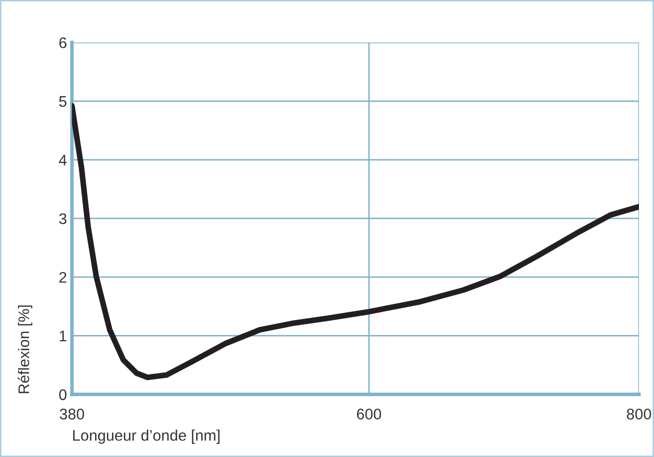 The width and height of the screenshot is (654, 457). Describe the element at coordinates (62, 277) in the screenshot. I see `y-tick-label: 2` at that location.